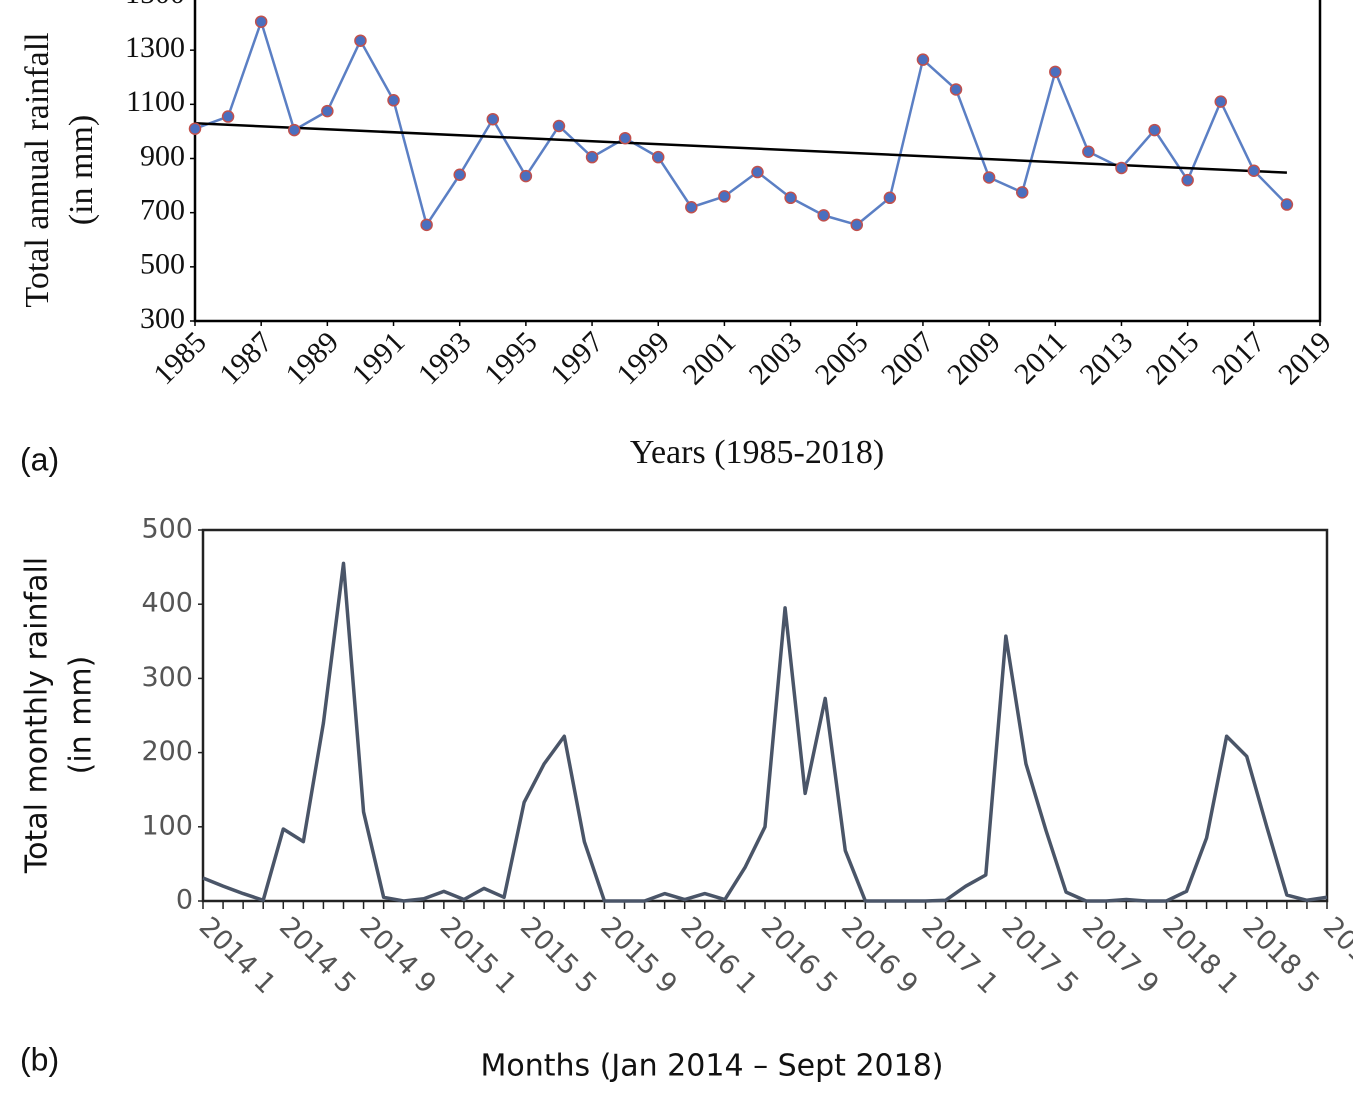  I want to click on x-tick-label: 2001, so click(709, 358).